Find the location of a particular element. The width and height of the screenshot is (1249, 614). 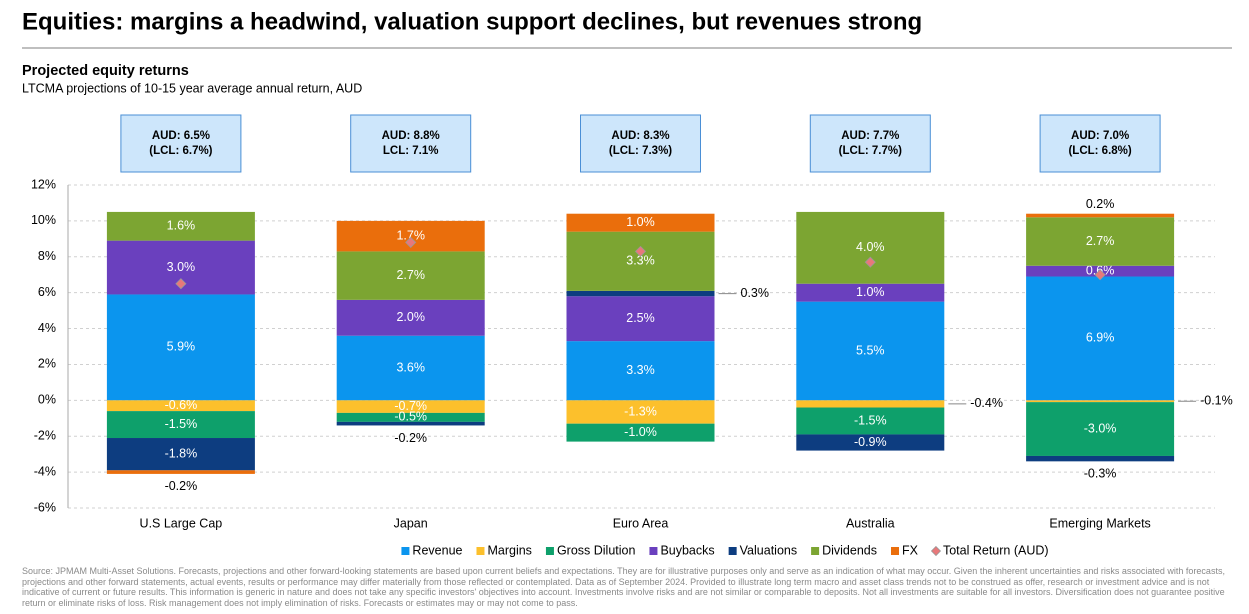

data-label: 1.0% is located at coordinates (870, 292).